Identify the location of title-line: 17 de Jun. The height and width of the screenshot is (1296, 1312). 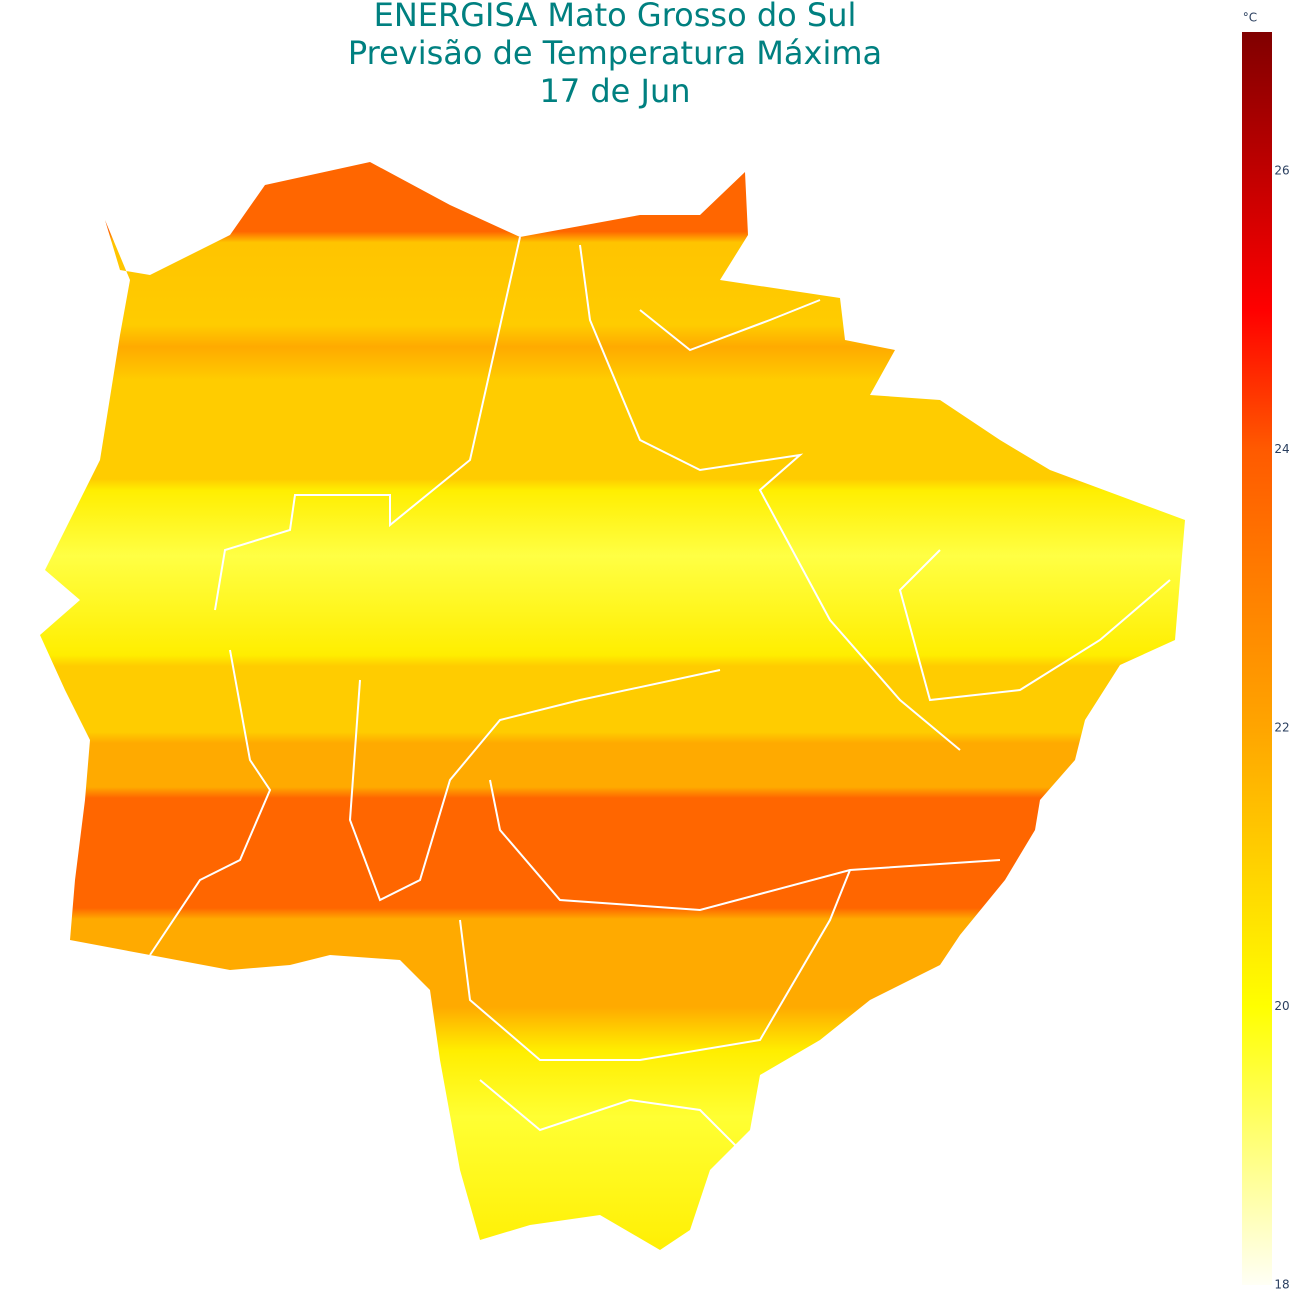
(614, 91).